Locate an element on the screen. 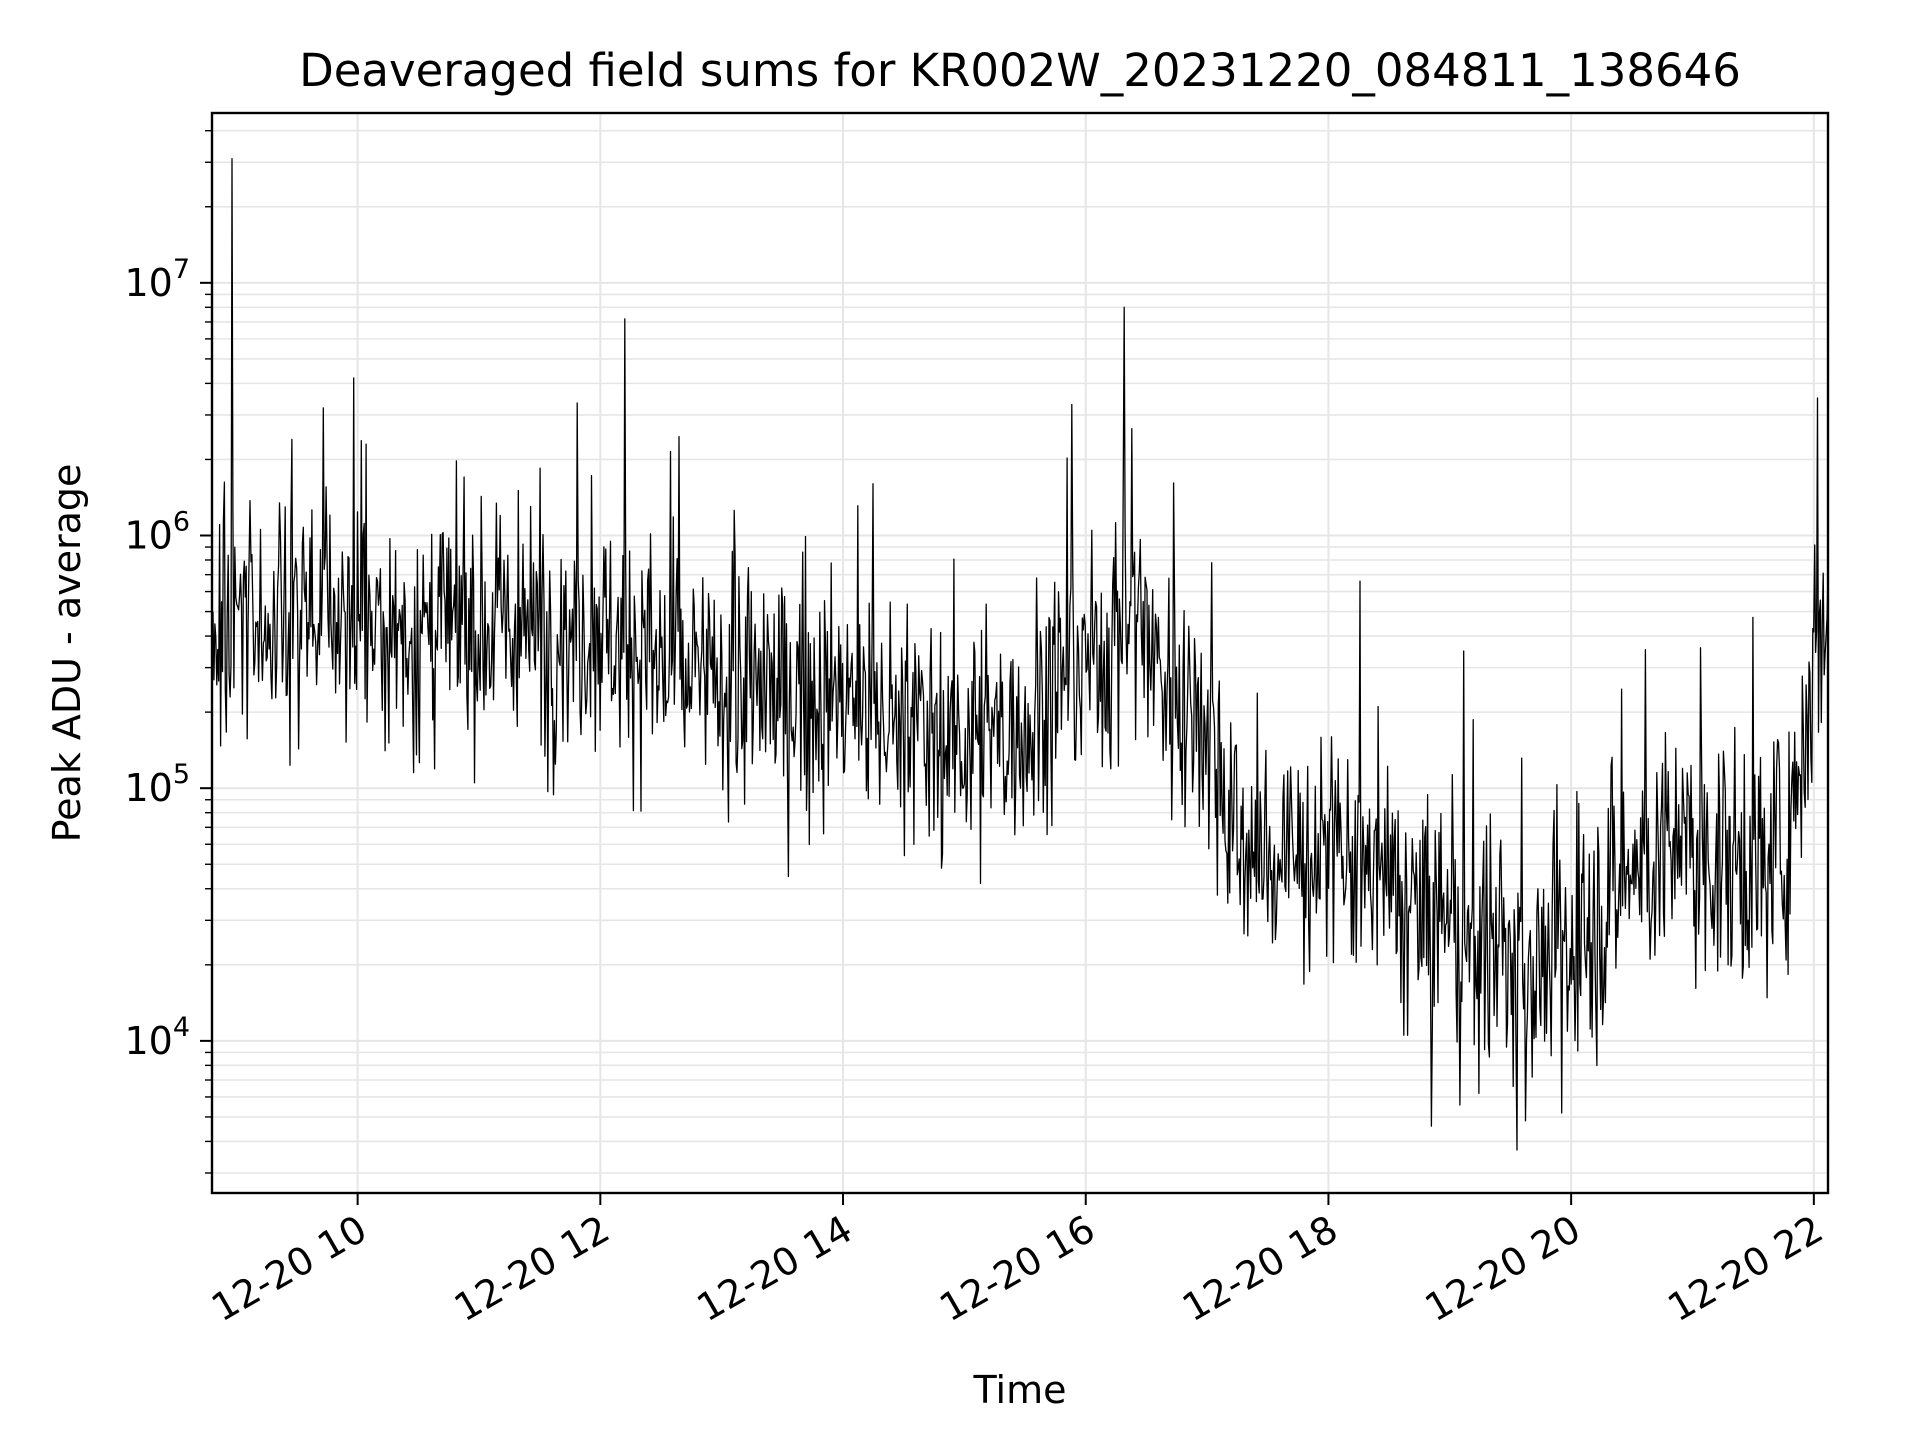  x-tick-label: 12-20 14 is located at coordinates (775, 1269).